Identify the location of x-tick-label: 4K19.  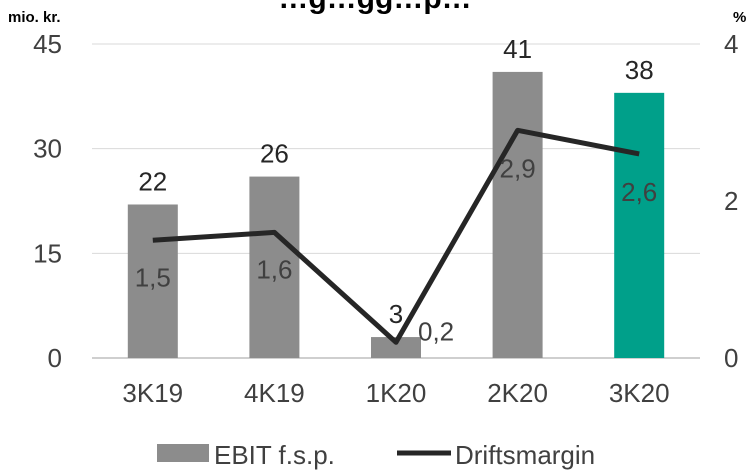
(274, 393).